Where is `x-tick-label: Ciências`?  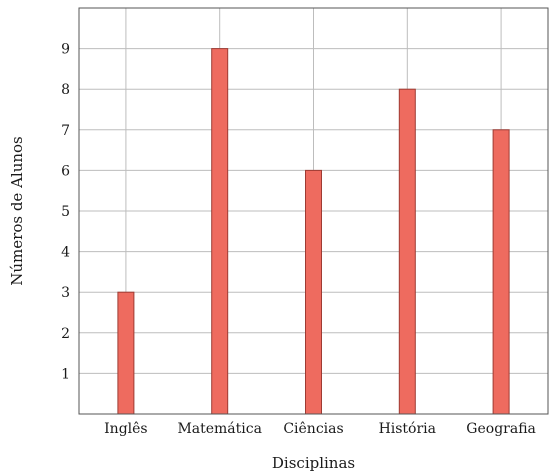
x-tick-label: Ciências is located at coordinates (313, 429).